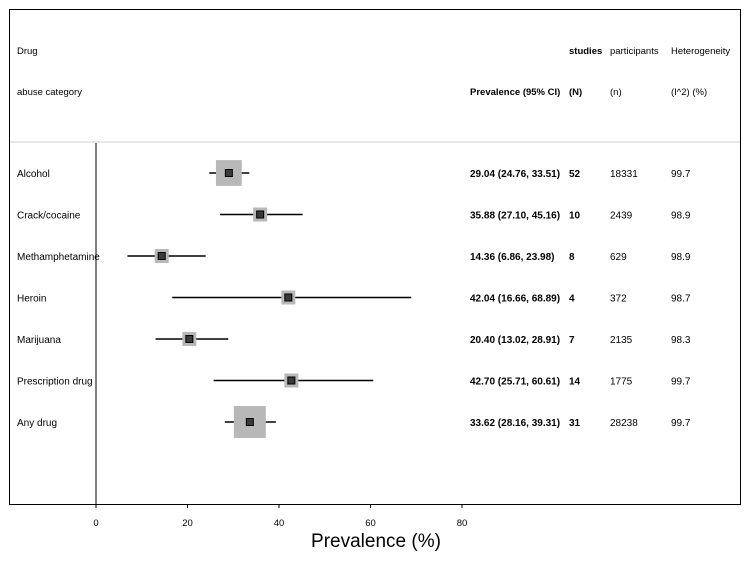  Describe the element at coordinates (49, 92) in the screenshot. I see `header-drug-line2: abuse category` at that location.